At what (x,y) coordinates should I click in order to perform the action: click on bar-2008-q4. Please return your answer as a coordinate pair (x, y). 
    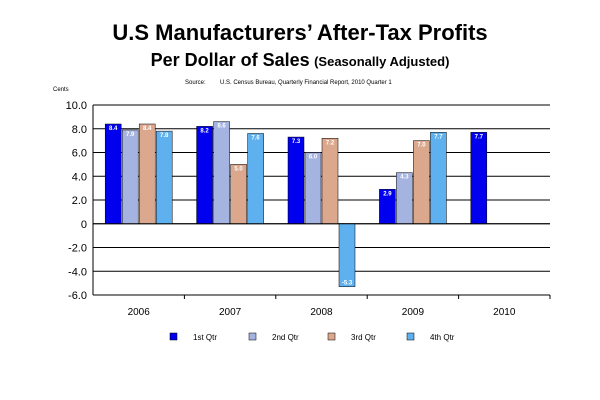
    Looking at the image, I should click on (347, 255).